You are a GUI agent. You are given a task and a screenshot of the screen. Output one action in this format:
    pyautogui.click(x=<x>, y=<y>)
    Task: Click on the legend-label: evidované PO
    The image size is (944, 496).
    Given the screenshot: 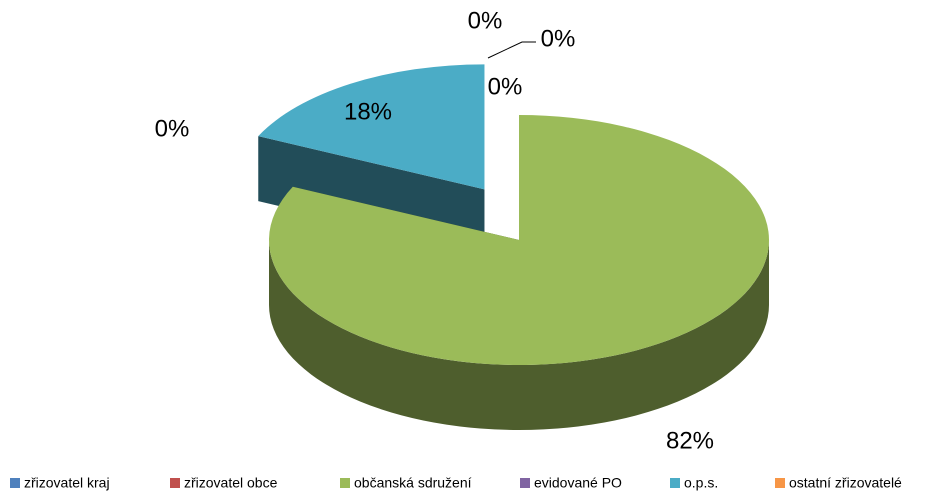 What is the action you would take?
    pyautogui.click(x=578, y=483)
    